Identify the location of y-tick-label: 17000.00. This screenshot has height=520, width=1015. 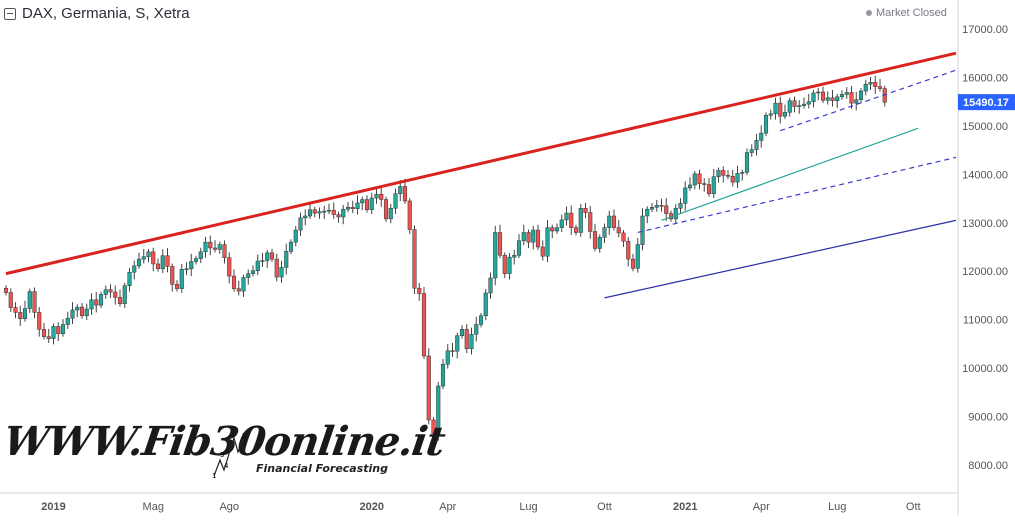
(985, 30).